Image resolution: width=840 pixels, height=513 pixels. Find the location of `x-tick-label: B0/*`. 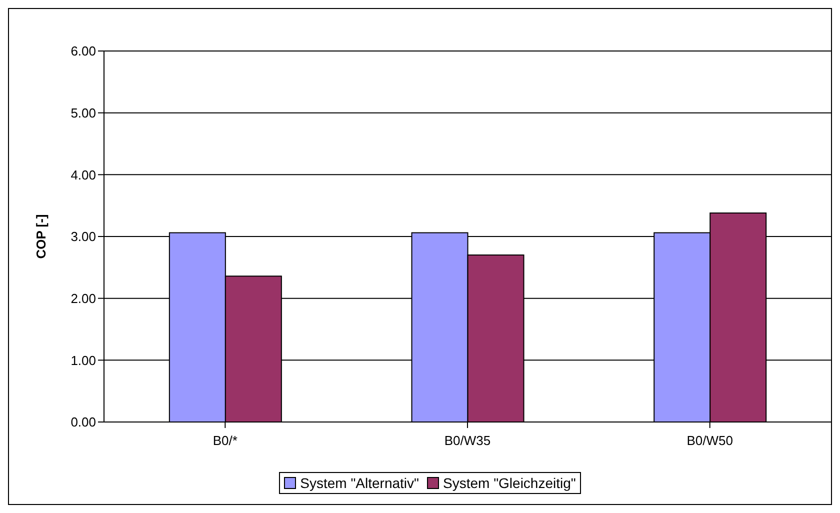

x-tick-label: B0/* is located at coordinates (225, 440).